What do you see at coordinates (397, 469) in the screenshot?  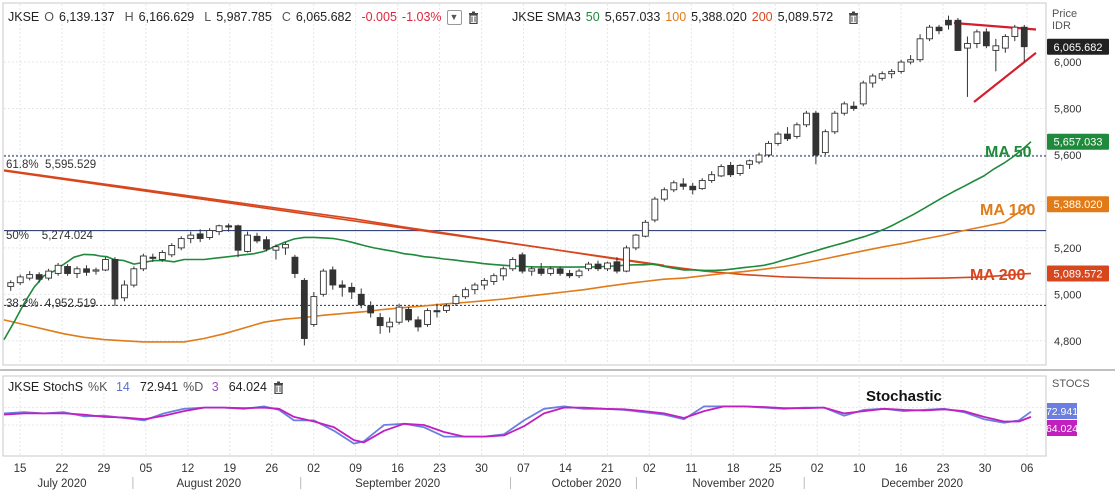 I see `day-tick-label: 16` at bounding box center [397, 469].